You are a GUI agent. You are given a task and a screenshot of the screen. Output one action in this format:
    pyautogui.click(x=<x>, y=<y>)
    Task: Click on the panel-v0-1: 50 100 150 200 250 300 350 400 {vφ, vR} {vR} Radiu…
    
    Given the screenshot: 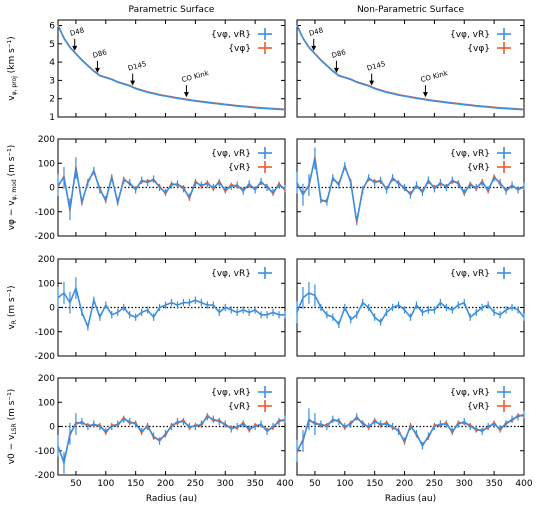 What is the action you would take?
    pyautogui.click(x=414, y=440)
    